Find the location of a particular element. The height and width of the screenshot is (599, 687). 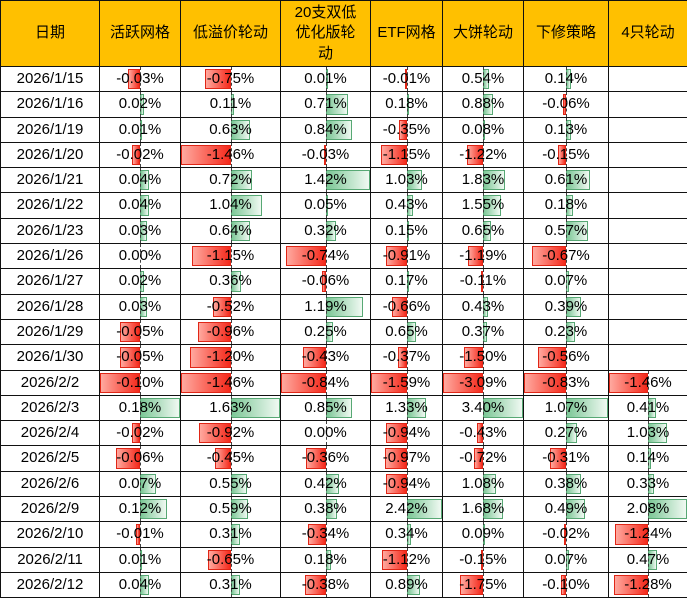

value-cell: -1.24% is located at coordinates (647, 534).